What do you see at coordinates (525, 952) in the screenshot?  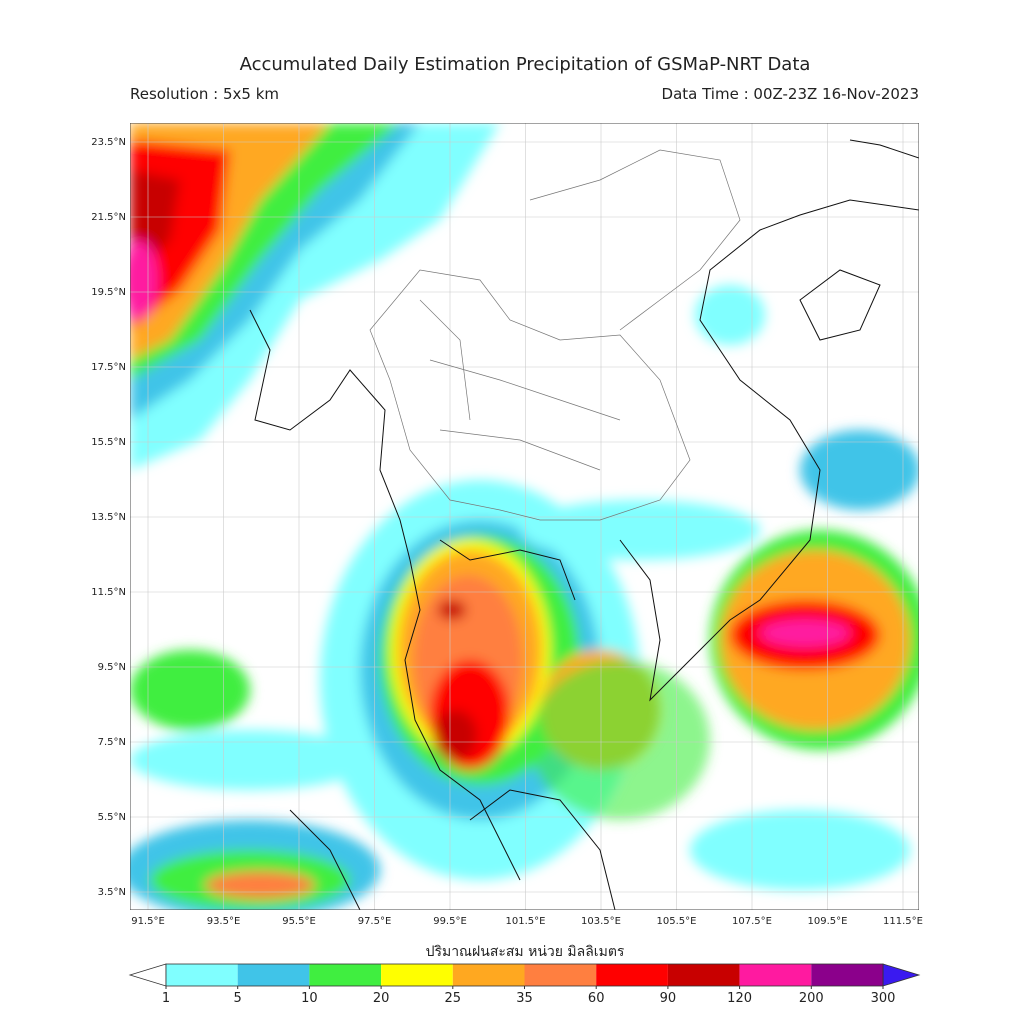 I see `colorbar-label: ปริมาณฝนสะสม หน่วย มิลลิเมตร` at bounding box center [525, 952].